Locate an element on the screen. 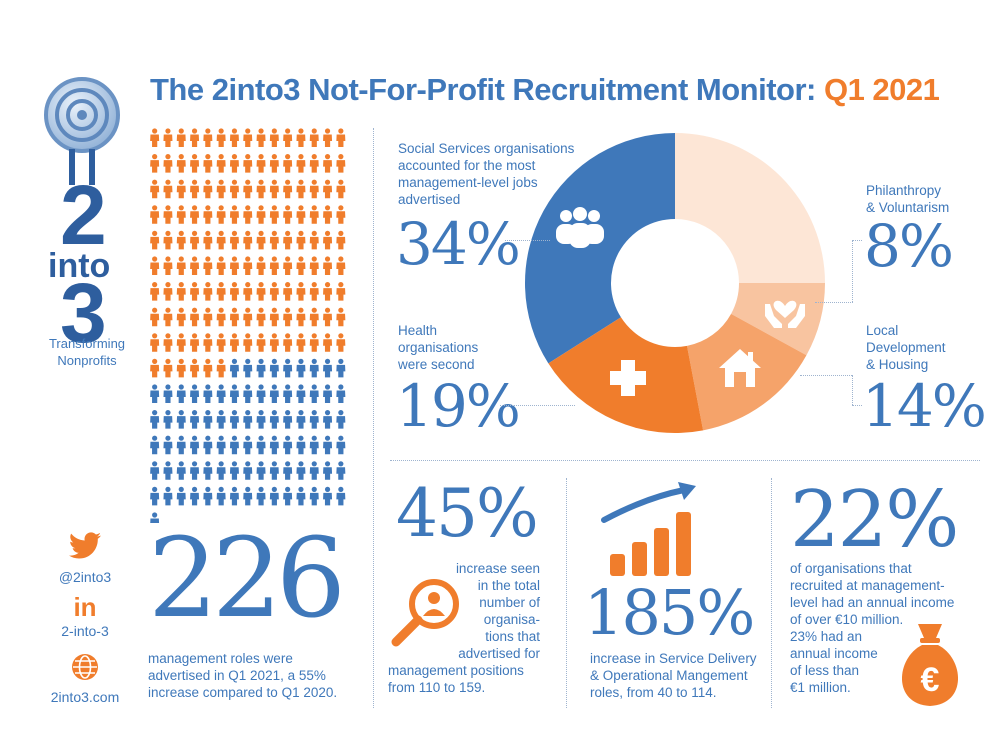  phil-leader-bottom is located at coordinates (834, 302).